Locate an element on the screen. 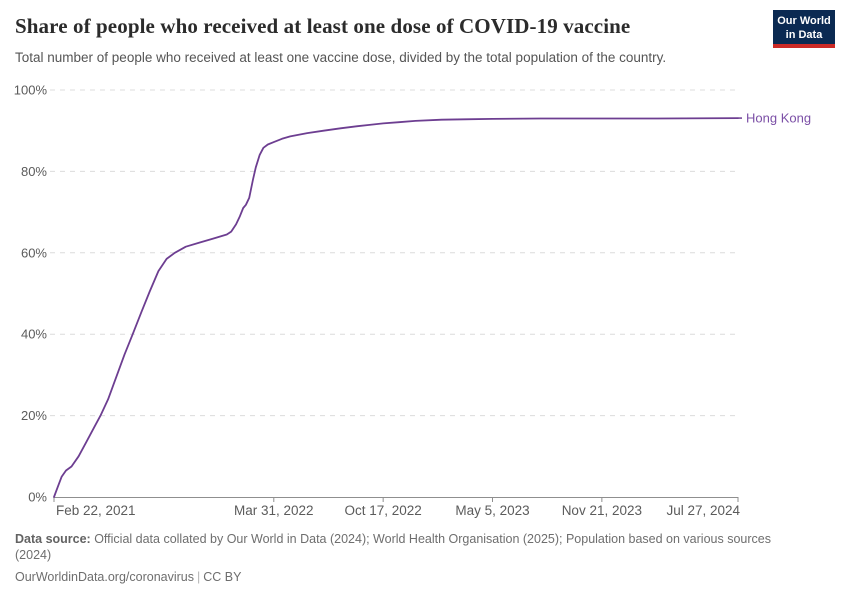 The height and width of the screenshot is (600, 850). license-link: CC BY is located at coordinates (222, 576).